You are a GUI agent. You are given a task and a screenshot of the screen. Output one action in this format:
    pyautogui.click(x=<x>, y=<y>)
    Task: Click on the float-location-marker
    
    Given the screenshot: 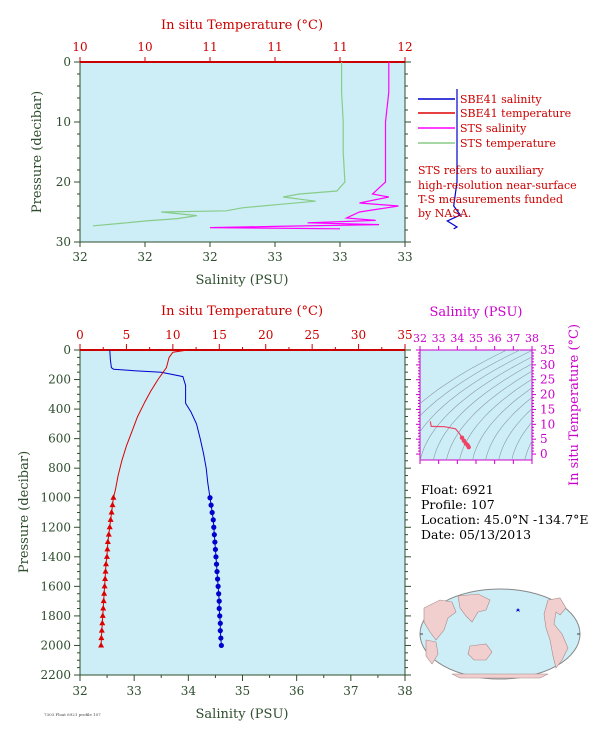 What is the action you would take?
    pyautogui.click(x=518, y=610)
    